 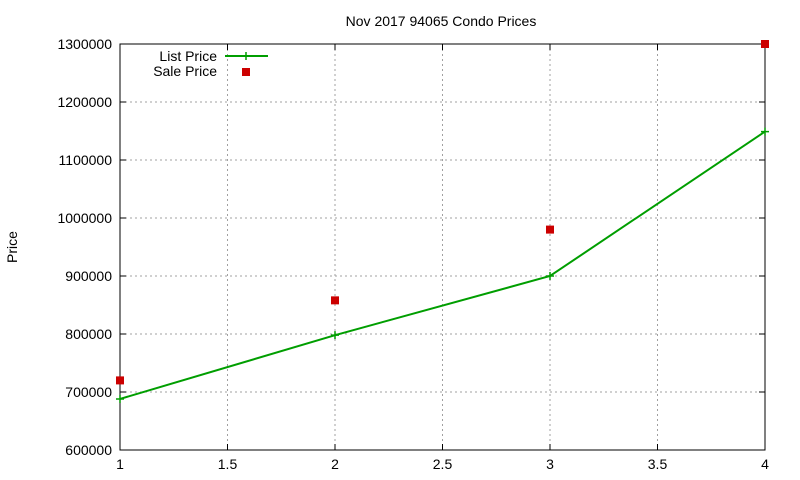 I want to click on x-tick-labels: 1 1.5 2 2.5 3 3.5 4, so click(x=442, y=464).